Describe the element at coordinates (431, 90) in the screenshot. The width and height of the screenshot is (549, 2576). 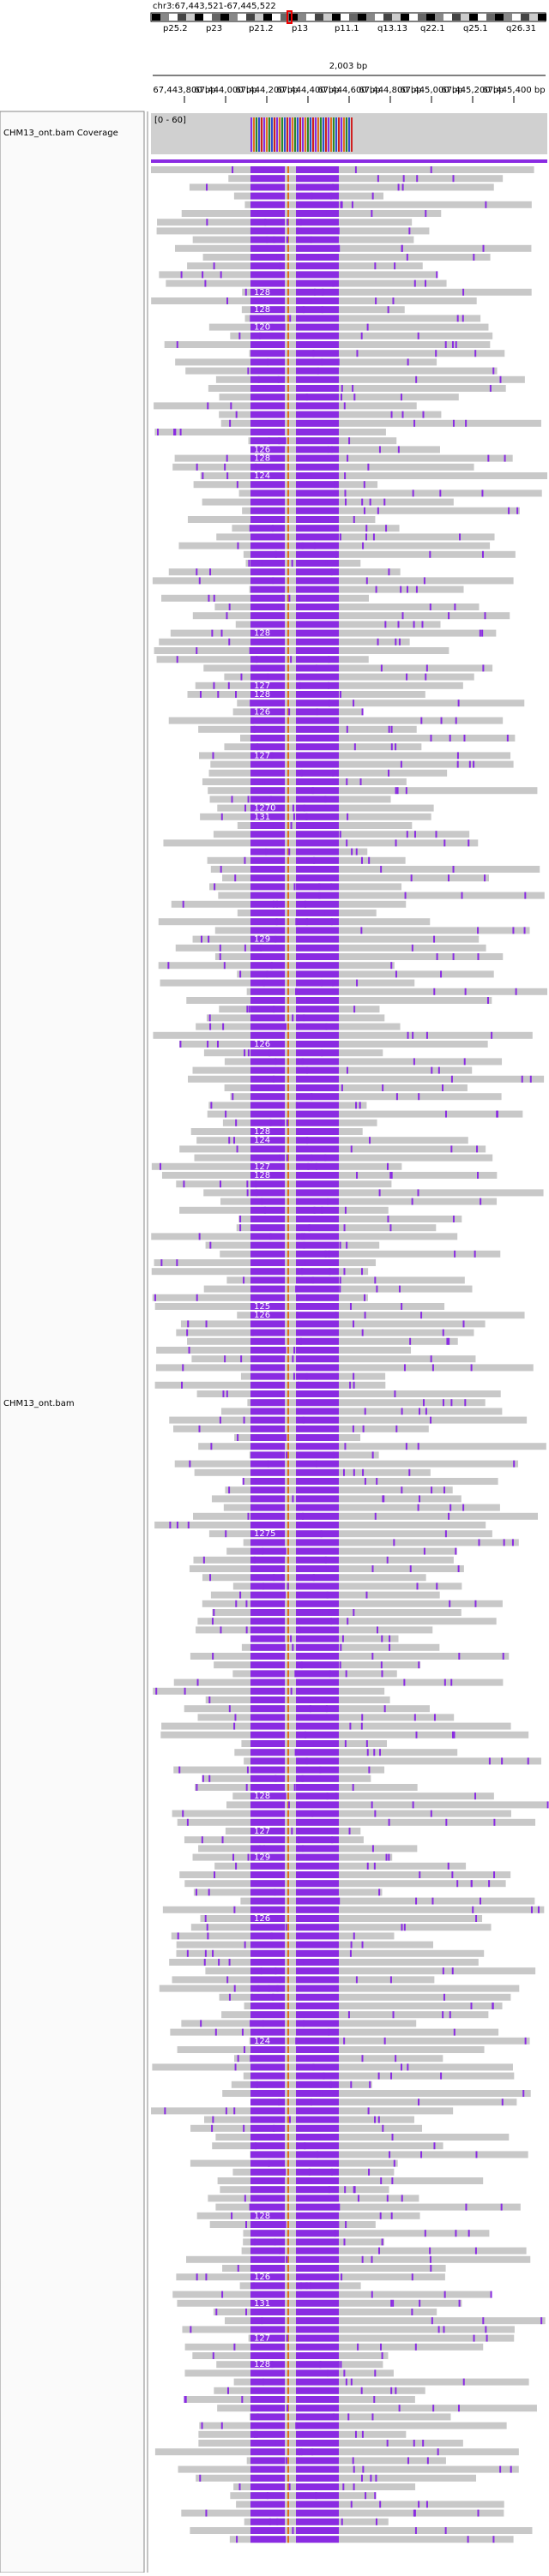
I see `position-label: 67,445,000 bp` at that location.